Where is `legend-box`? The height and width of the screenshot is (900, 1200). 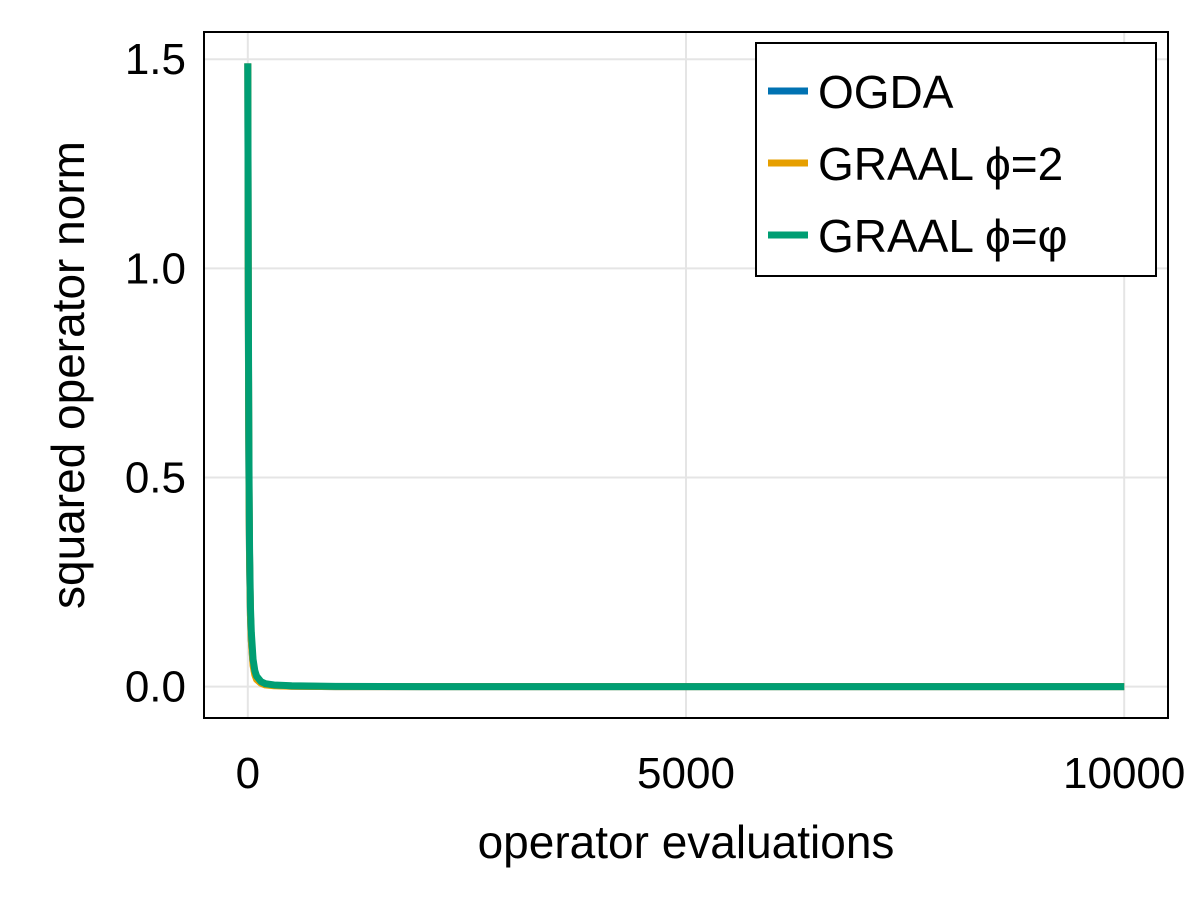 legend-box is located at coordinates (956, 159).